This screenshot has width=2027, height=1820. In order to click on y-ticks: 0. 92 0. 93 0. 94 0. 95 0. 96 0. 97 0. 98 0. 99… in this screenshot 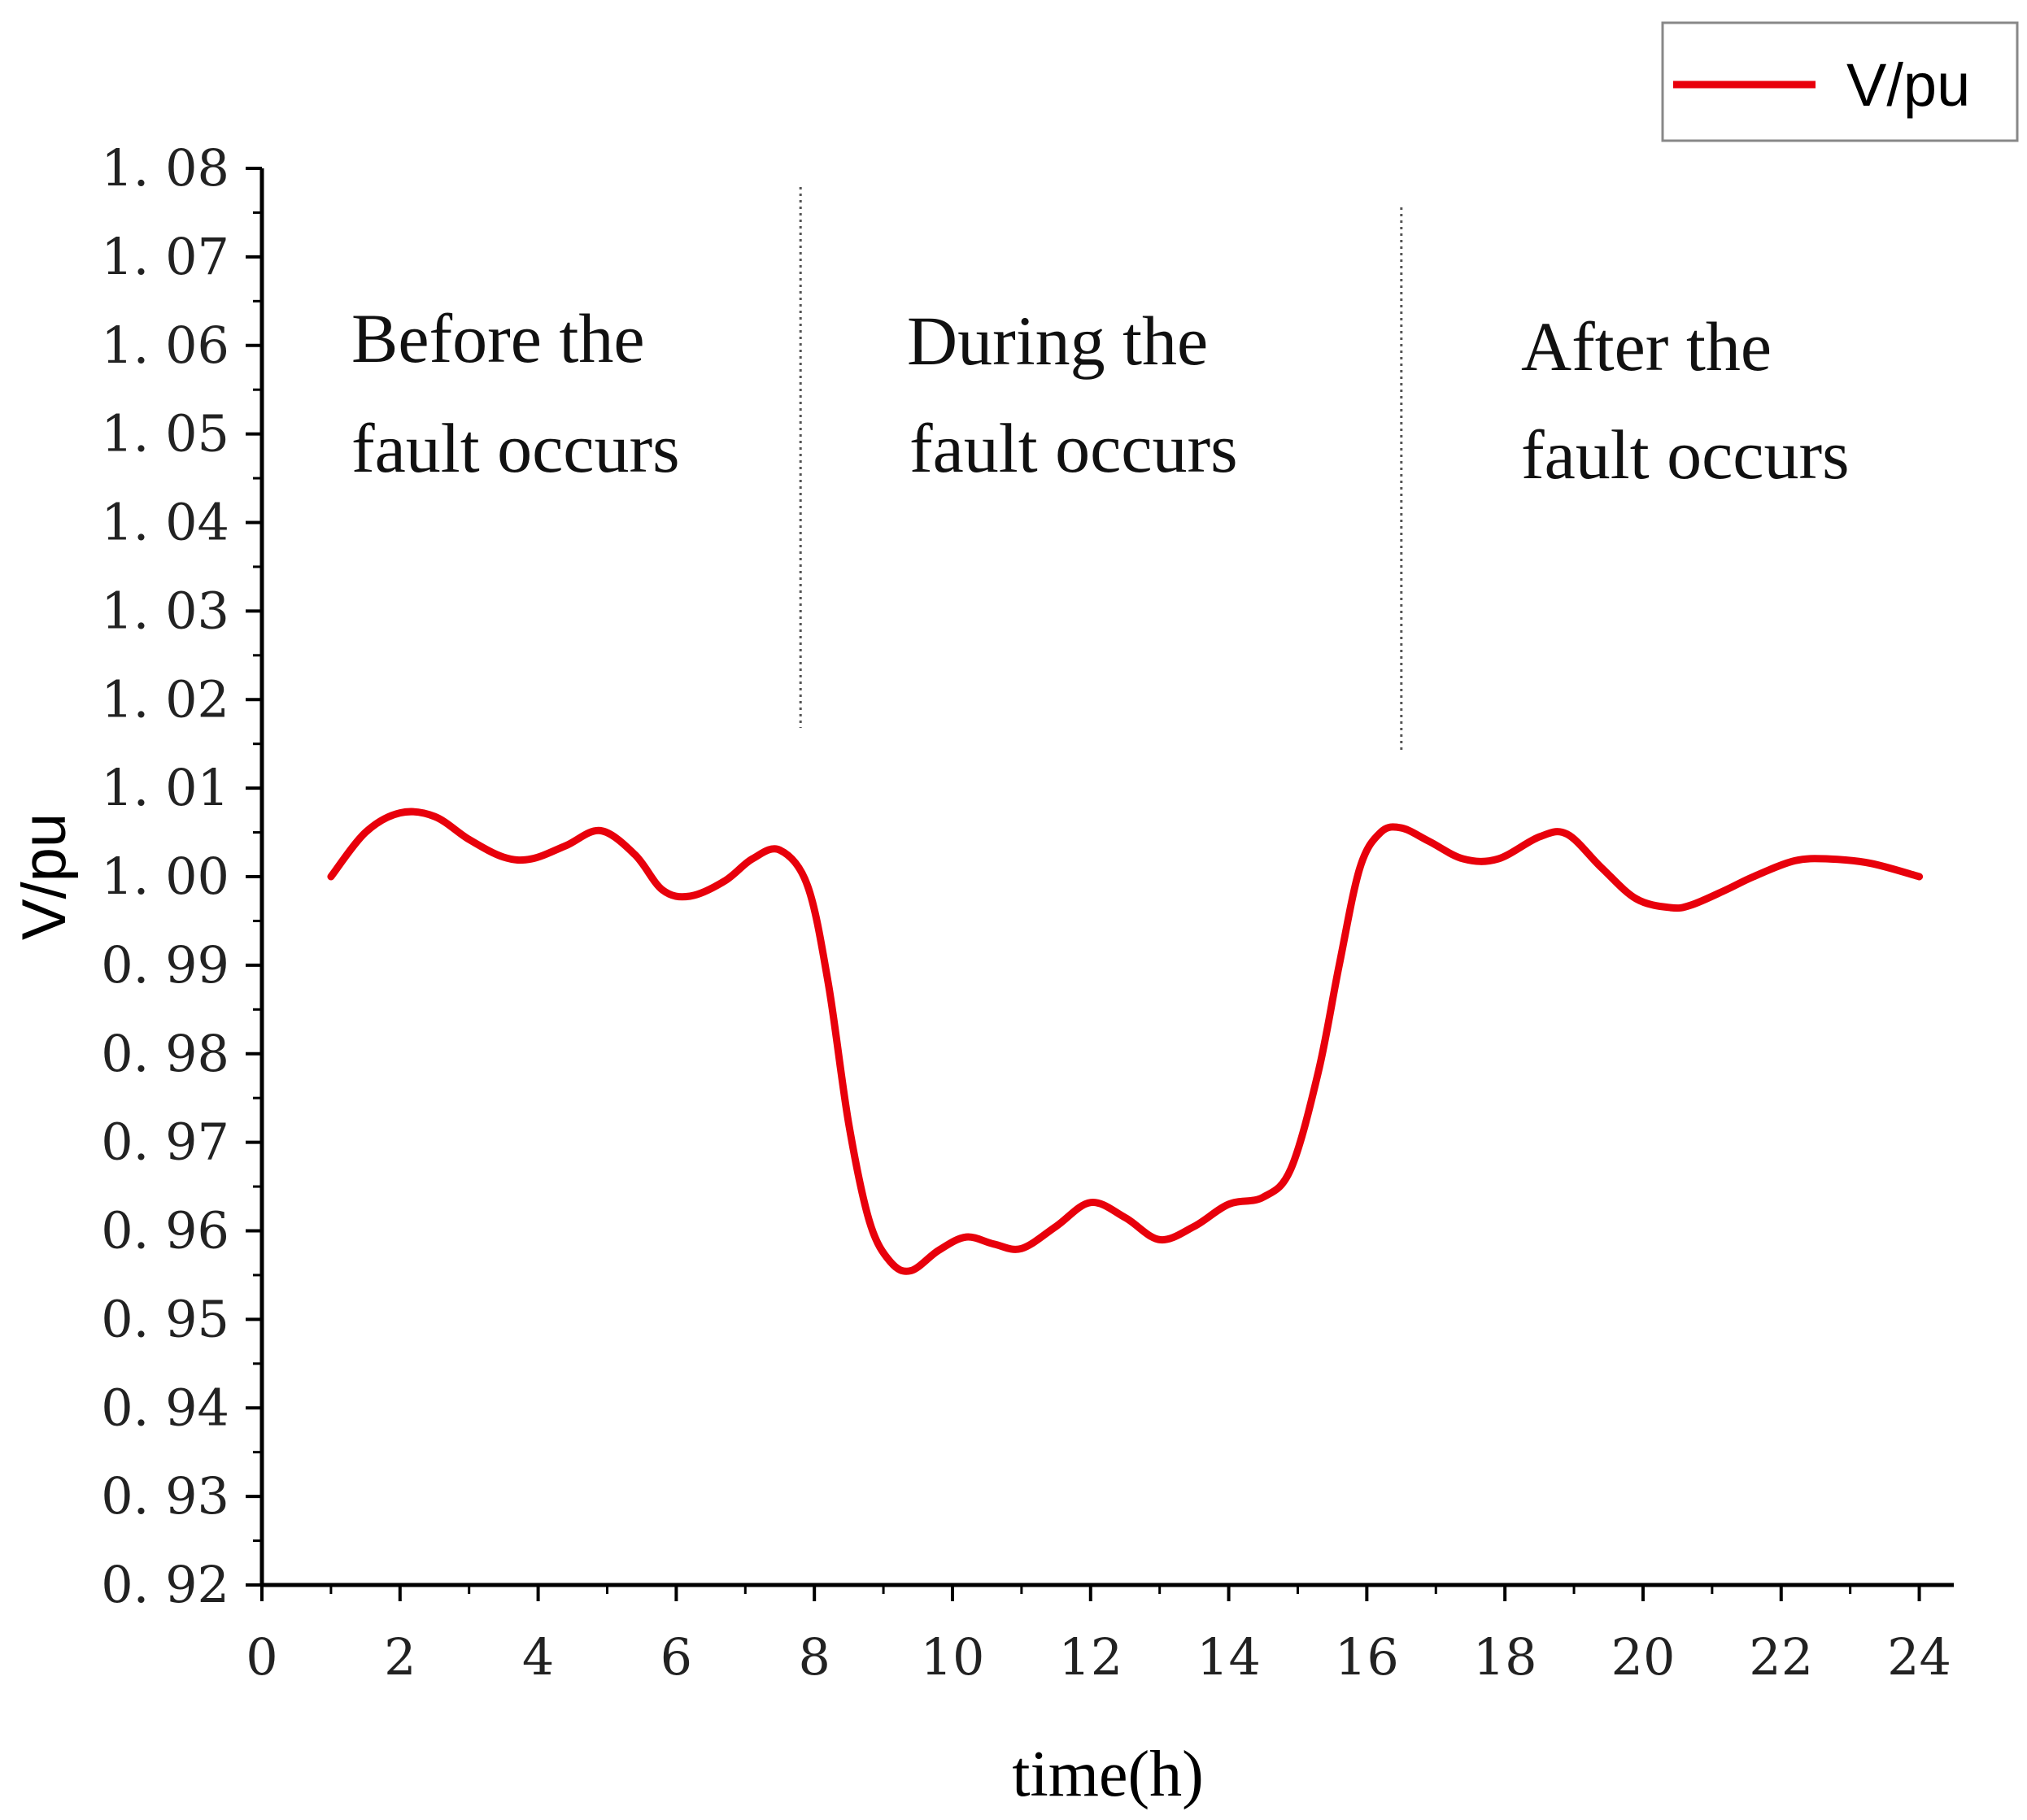, I will do `click(181, 876)`.